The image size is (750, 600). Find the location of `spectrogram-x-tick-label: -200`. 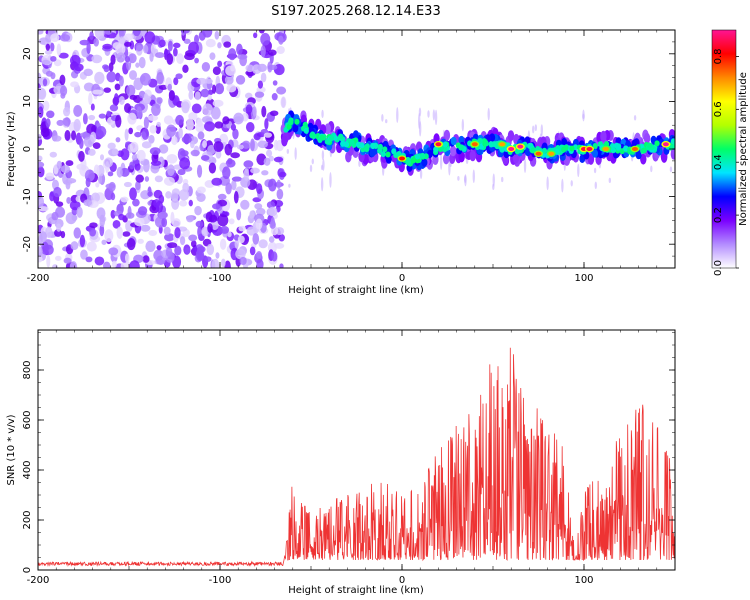

spectrogram-x-tick-label: -200 is located at coordinates (38, 278).